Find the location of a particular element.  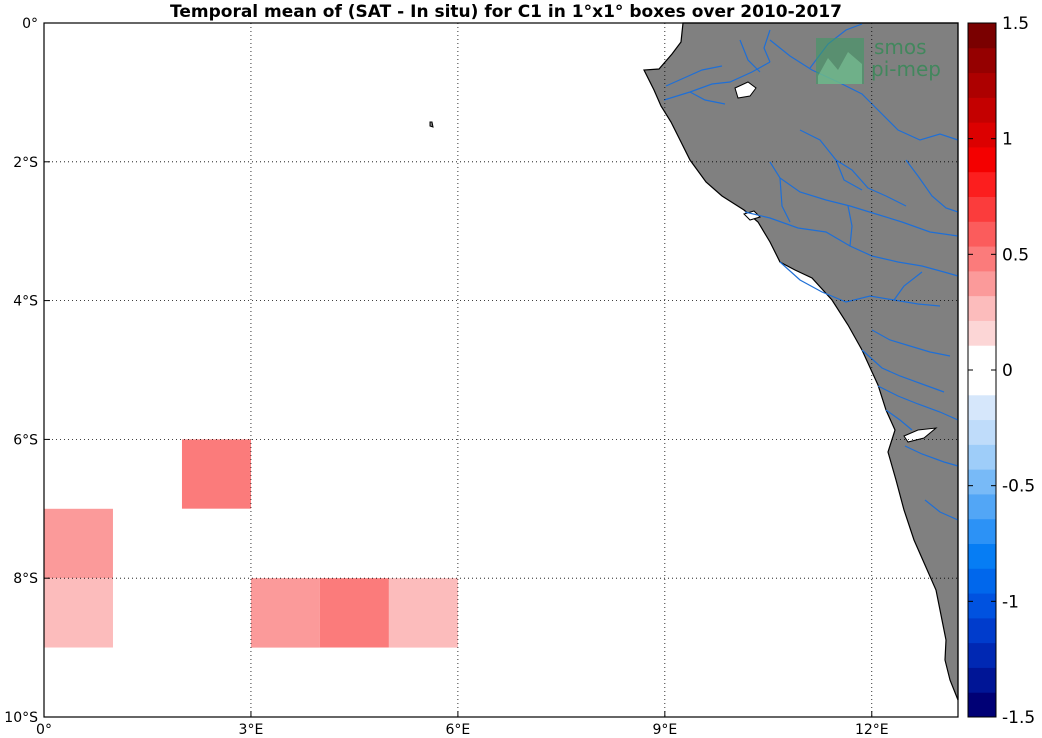

colorbar-ticks: 1.5 1 0.5 0 -0.5 -1 -1.5 is located at coordinates (1001, 371).